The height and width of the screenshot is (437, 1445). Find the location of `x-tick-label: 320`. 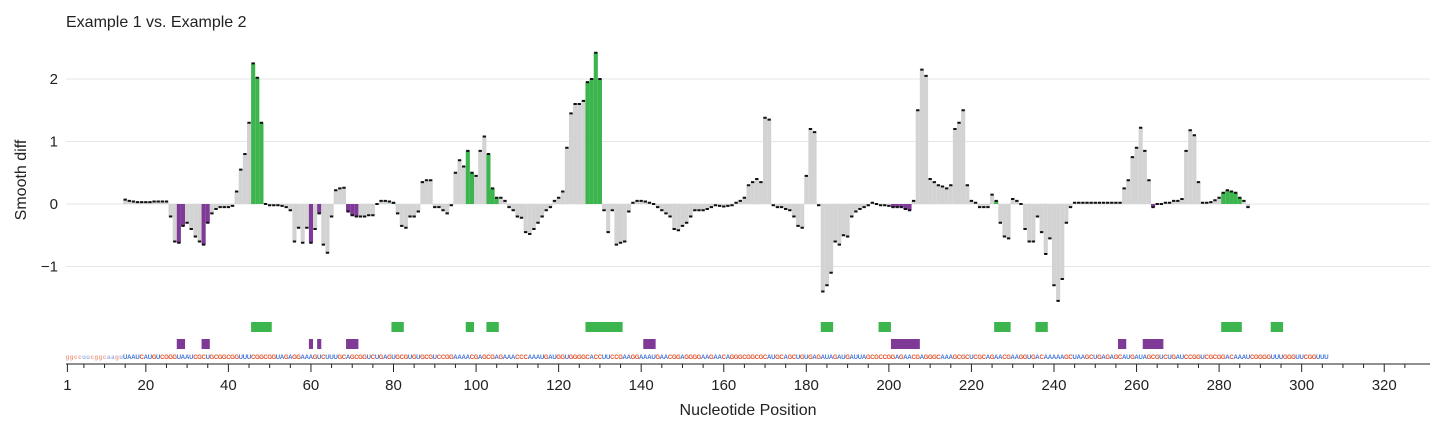

x-tick-label: 320 is located at coordinates (1384, 385).